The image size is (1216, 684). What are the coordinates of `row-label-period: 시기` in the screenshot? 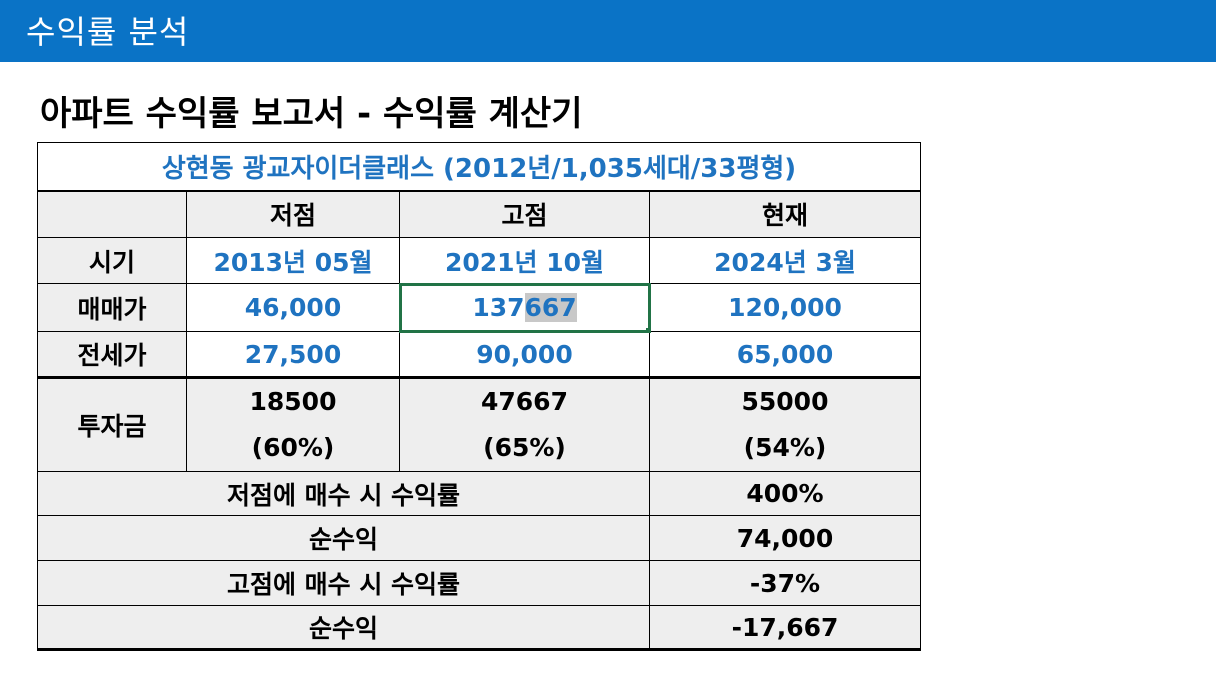 It's located at (112, 260).